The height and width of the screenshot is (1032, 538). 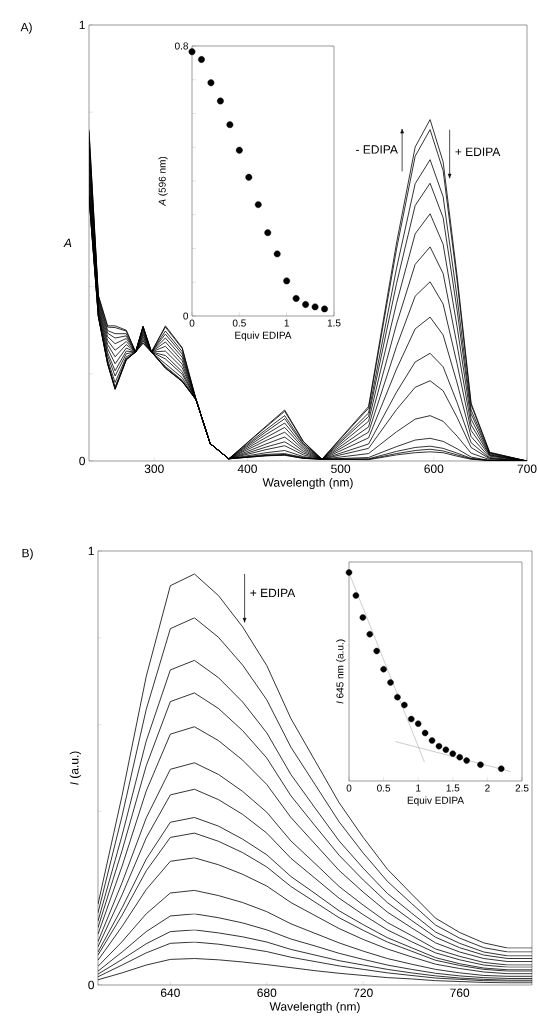 What do you see at coordinates (341, 671) in the screenshot?
I see `y-axis-title: I 645 nm (a.u.)` at bounding box center [341, 671].